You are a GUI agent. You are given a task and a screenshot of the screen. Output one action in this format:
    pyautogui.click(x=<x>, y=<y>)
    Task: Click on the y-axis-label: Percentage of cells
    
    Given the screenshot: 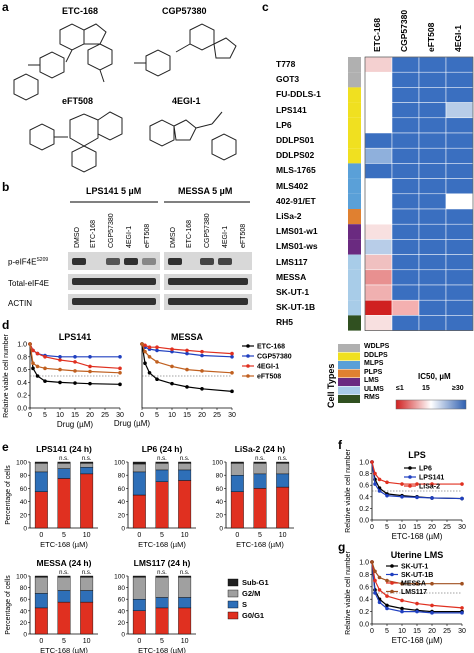 What is the action you would take?
    pyautogui.click(x=8, y=605)
    